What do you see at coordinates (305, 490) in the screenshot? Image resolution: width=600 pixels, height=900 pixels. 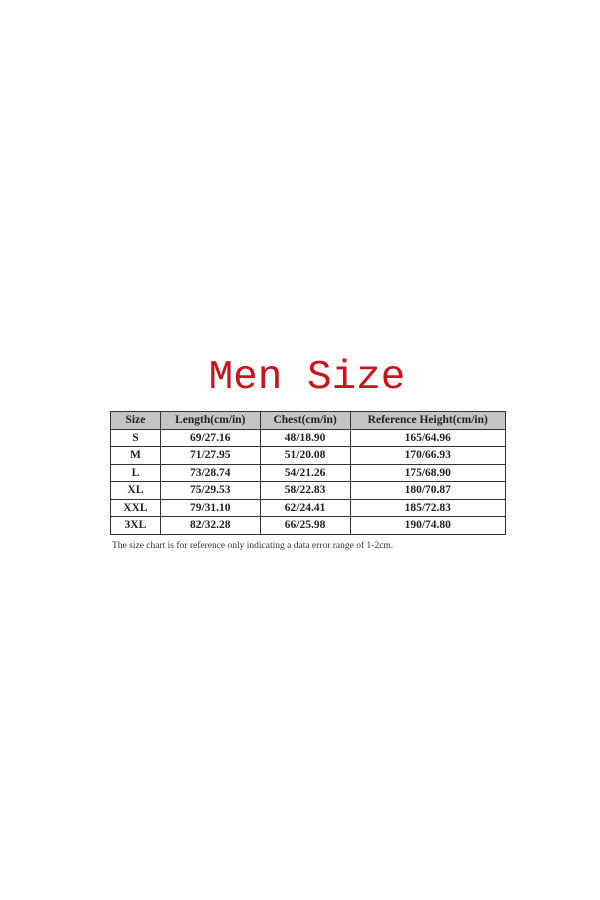 I see `table-cell: 58/22.83` at bounding box center [305, 490].